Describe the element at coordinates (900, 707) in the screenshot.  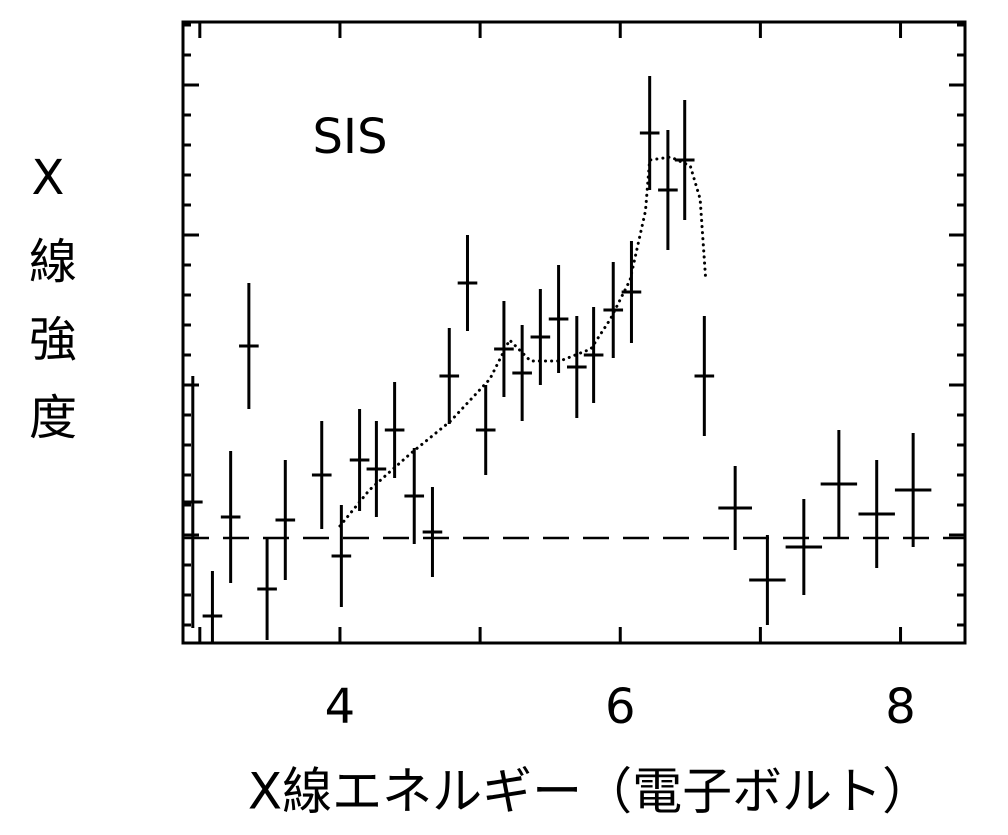
I see `x-tick-label: 8` at that location.